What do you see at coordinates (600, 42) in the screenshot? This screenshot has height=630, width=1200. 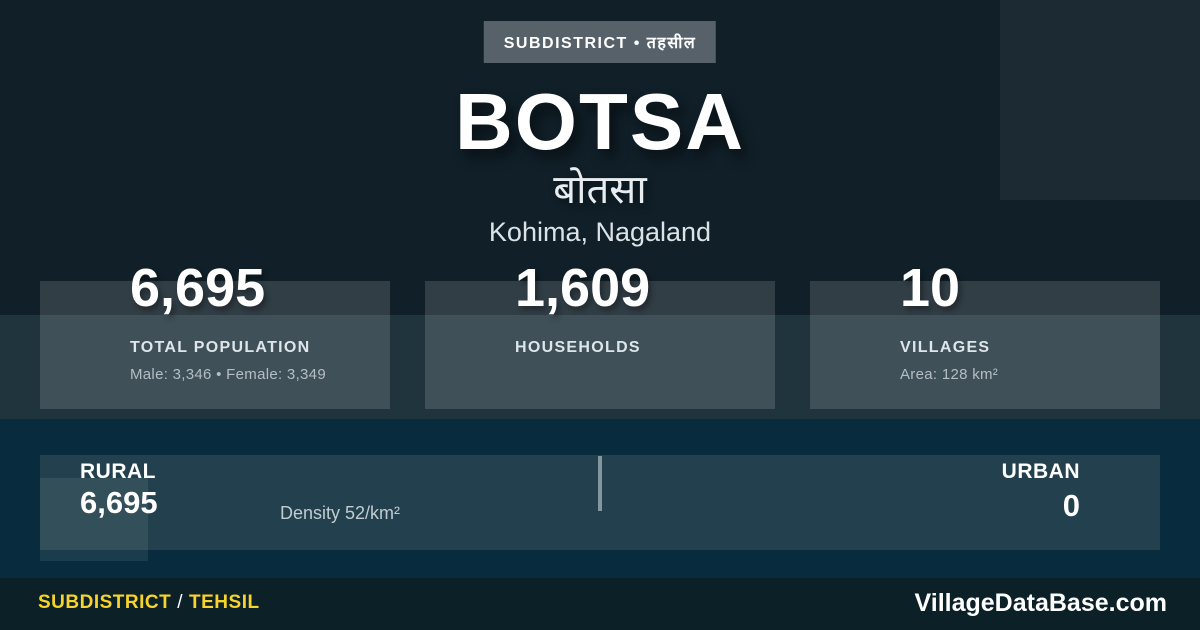 I see `type-badge: SUBDISTRICT • तहसील` at bounding box center [600, 42].